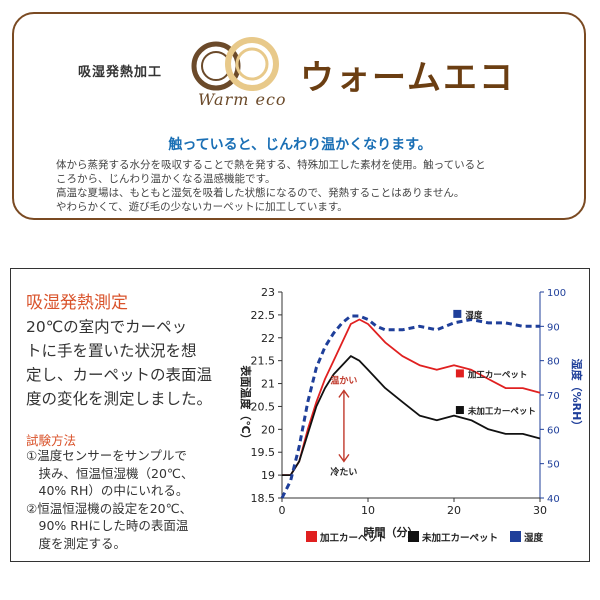 This screenshot has height=600, width=600. I want to click on y-tick-label-right: 40, so click(553, 499).